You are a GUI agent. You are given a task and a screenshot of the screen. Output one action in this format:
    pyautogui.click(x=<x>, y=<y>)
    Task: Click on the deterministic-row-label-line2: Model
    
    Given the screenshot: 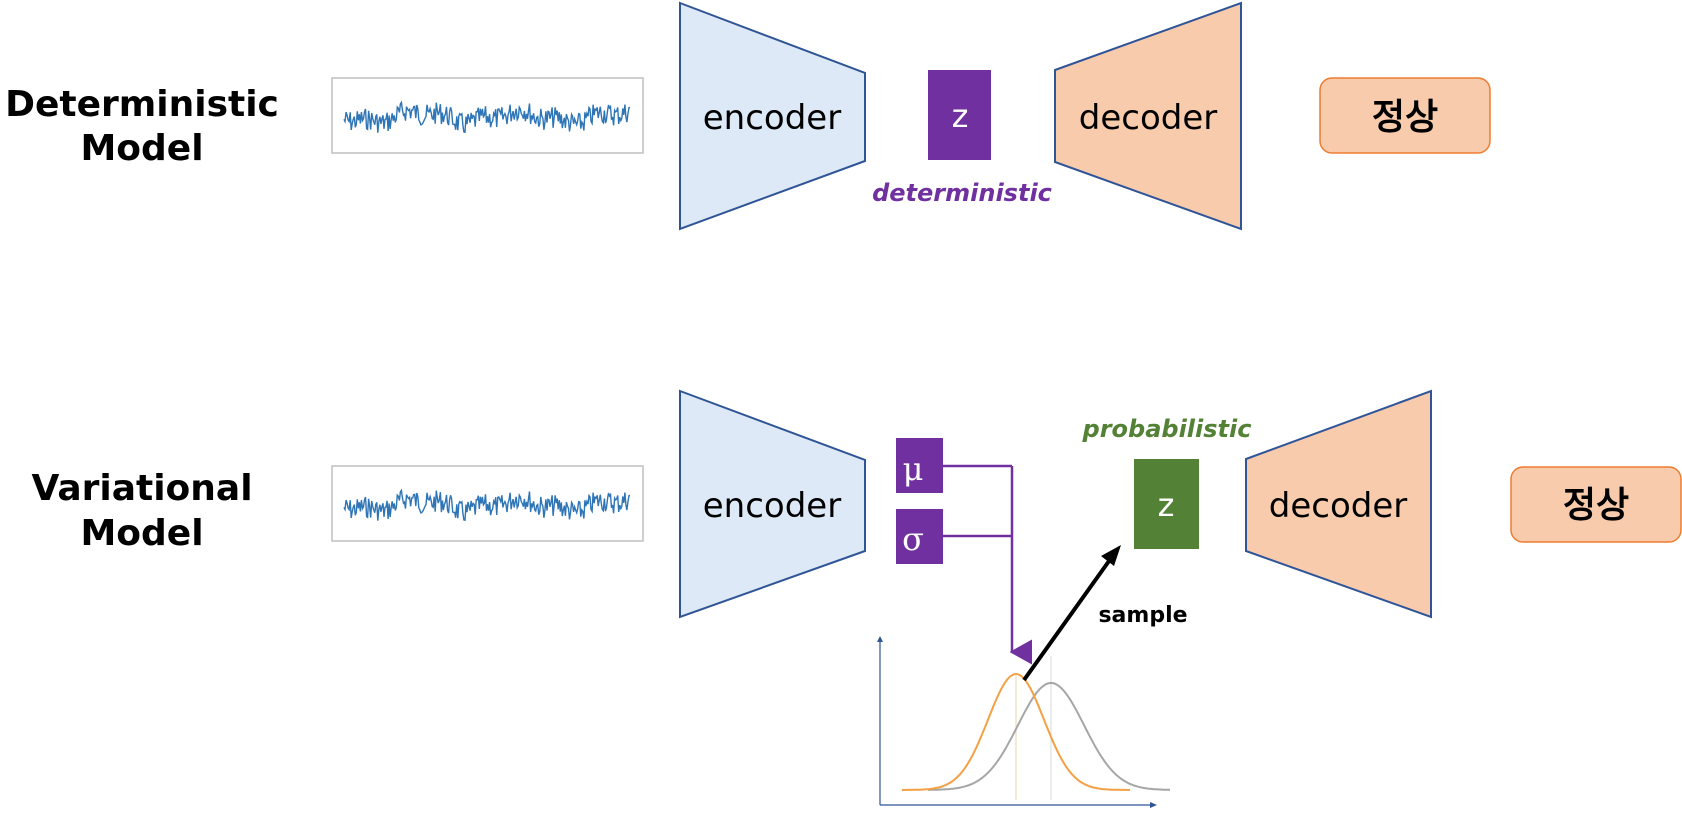 What is the action you would take?
    pyautogui.click(x=141, y=148)
    